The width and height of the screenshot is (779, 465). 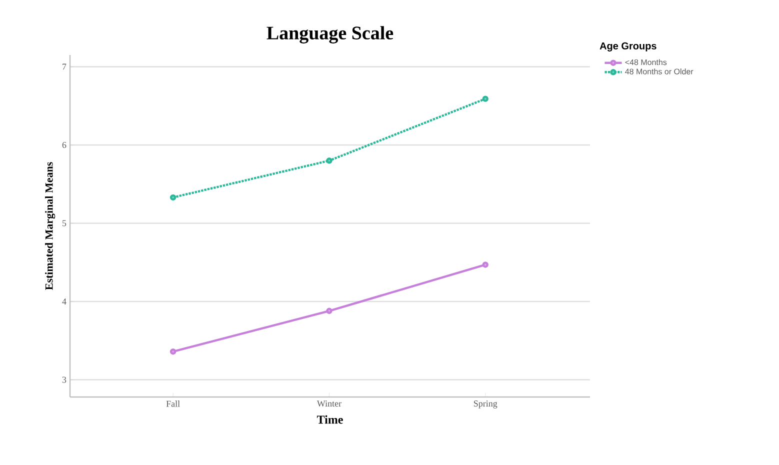 What do you see at coordinates (64, 223) in the screenshot?
I see `y-tick-label: 5` at bounding box center [64, 223].